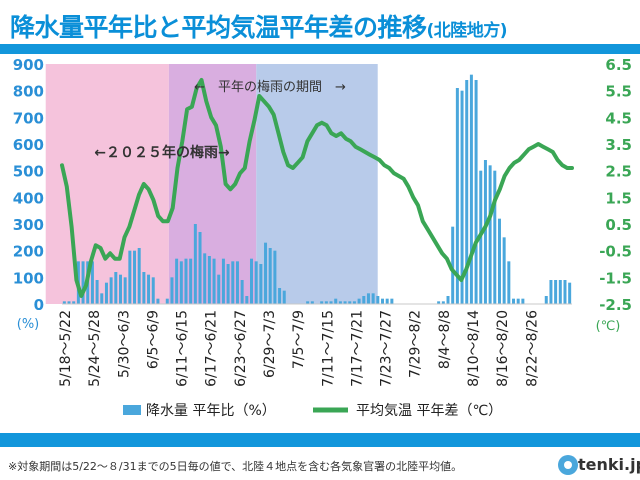  Describe the element at coordinates (618, 225) in the screenshot. I see `y-right-tick: 0.5` at that location.